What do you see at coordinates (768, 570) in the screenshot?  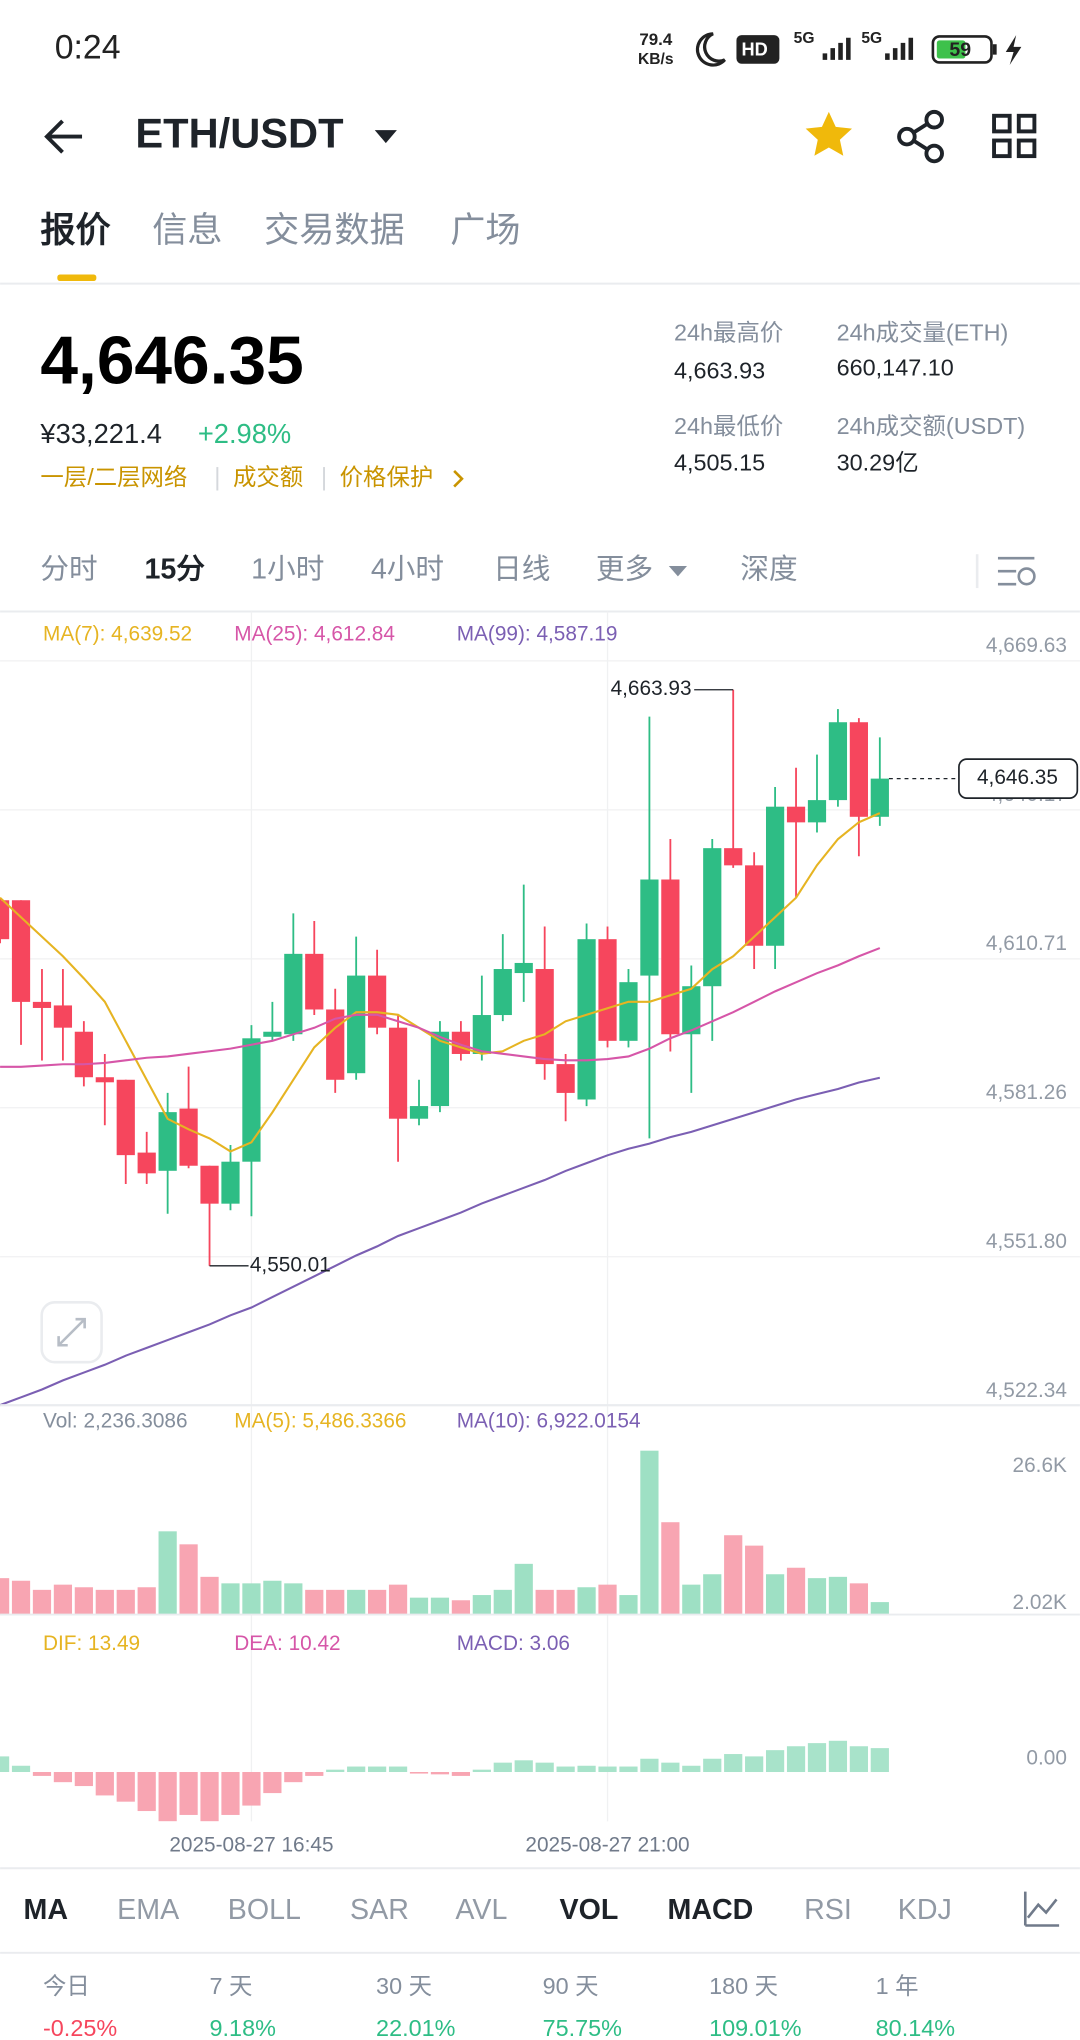 I see `interval-tab: 深度` at bounding box center [768, 570].